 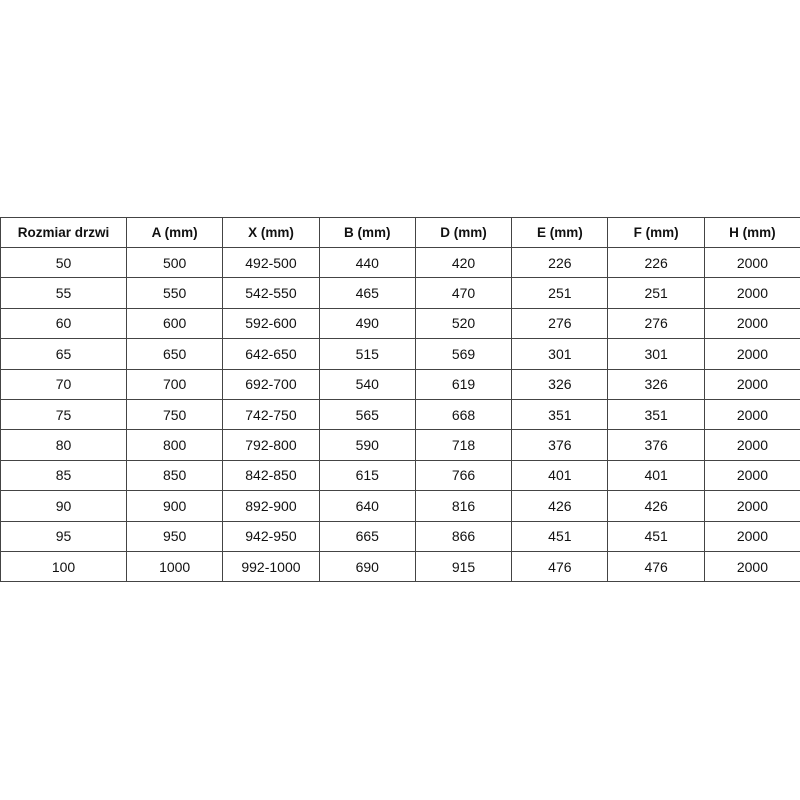 I want to click on table-cell: 542-550, so click(x=271, y=293).